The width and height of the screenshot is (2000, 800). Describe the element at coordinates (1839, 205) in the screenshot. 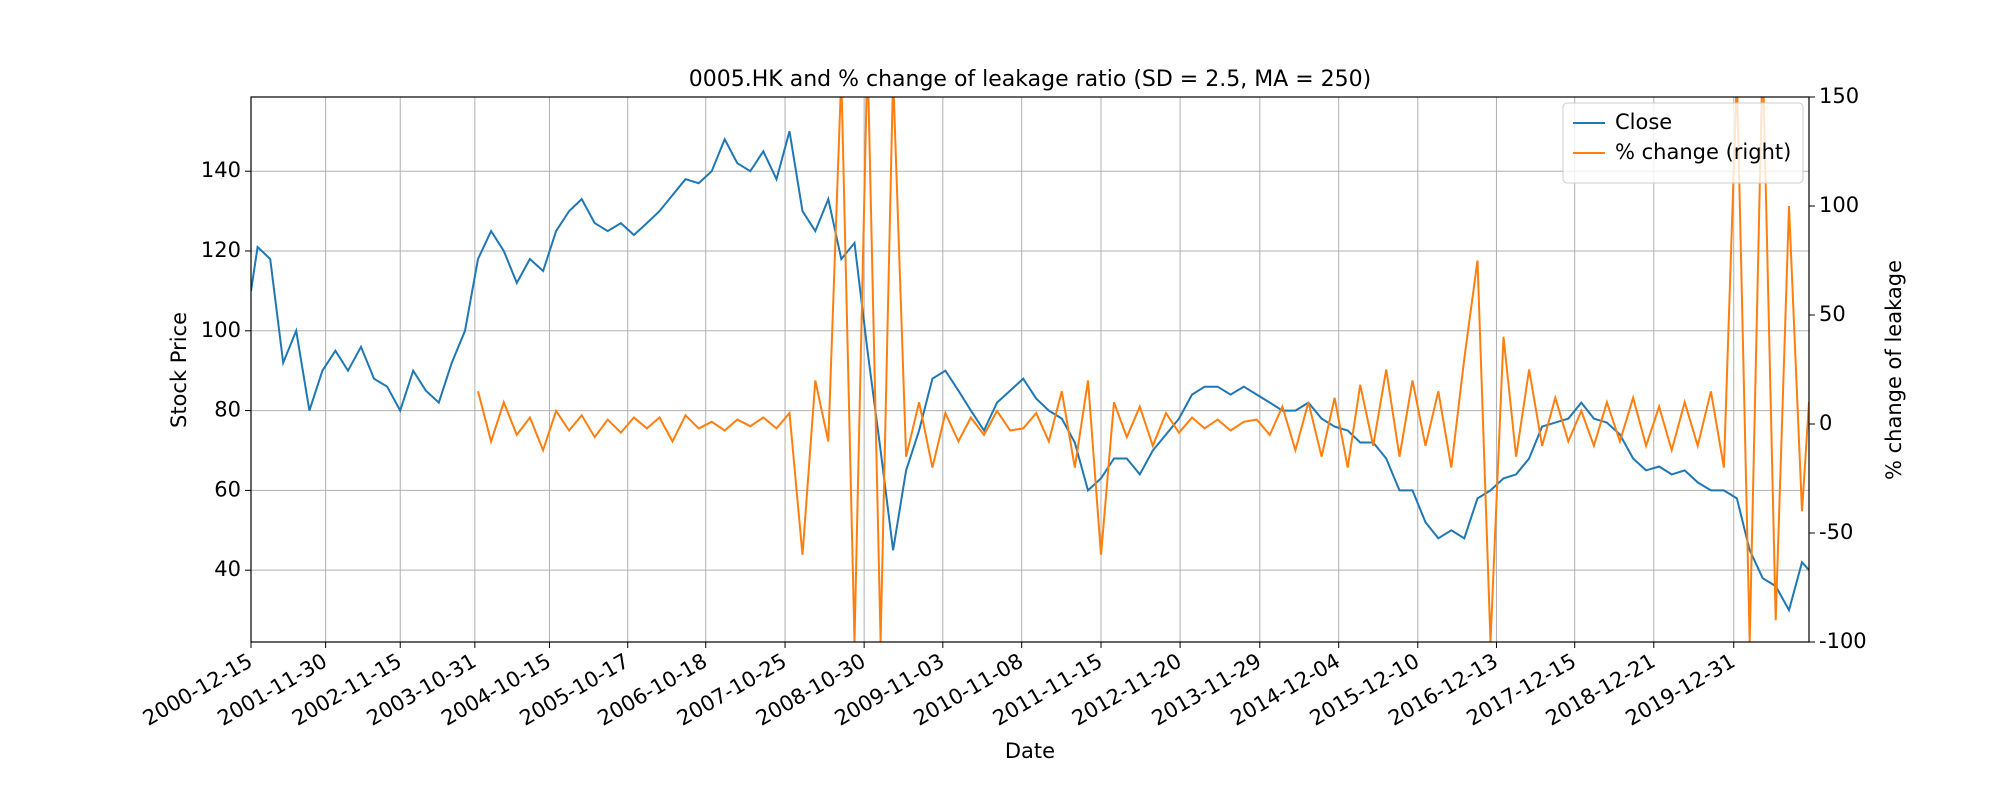

I see `y2-tick-label: 100` at that location.